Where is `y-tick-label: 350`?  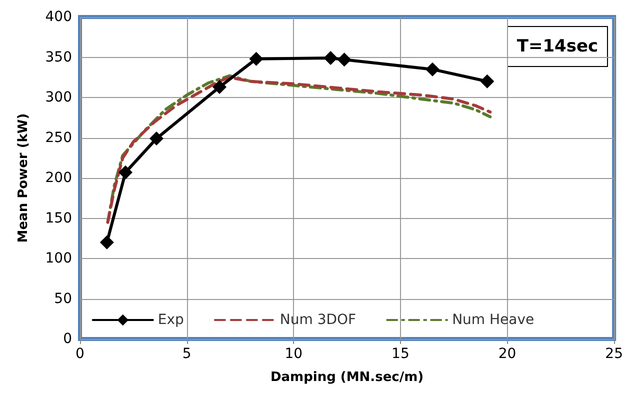 y-tick-label: 350 is located at coordinates (58, 57).